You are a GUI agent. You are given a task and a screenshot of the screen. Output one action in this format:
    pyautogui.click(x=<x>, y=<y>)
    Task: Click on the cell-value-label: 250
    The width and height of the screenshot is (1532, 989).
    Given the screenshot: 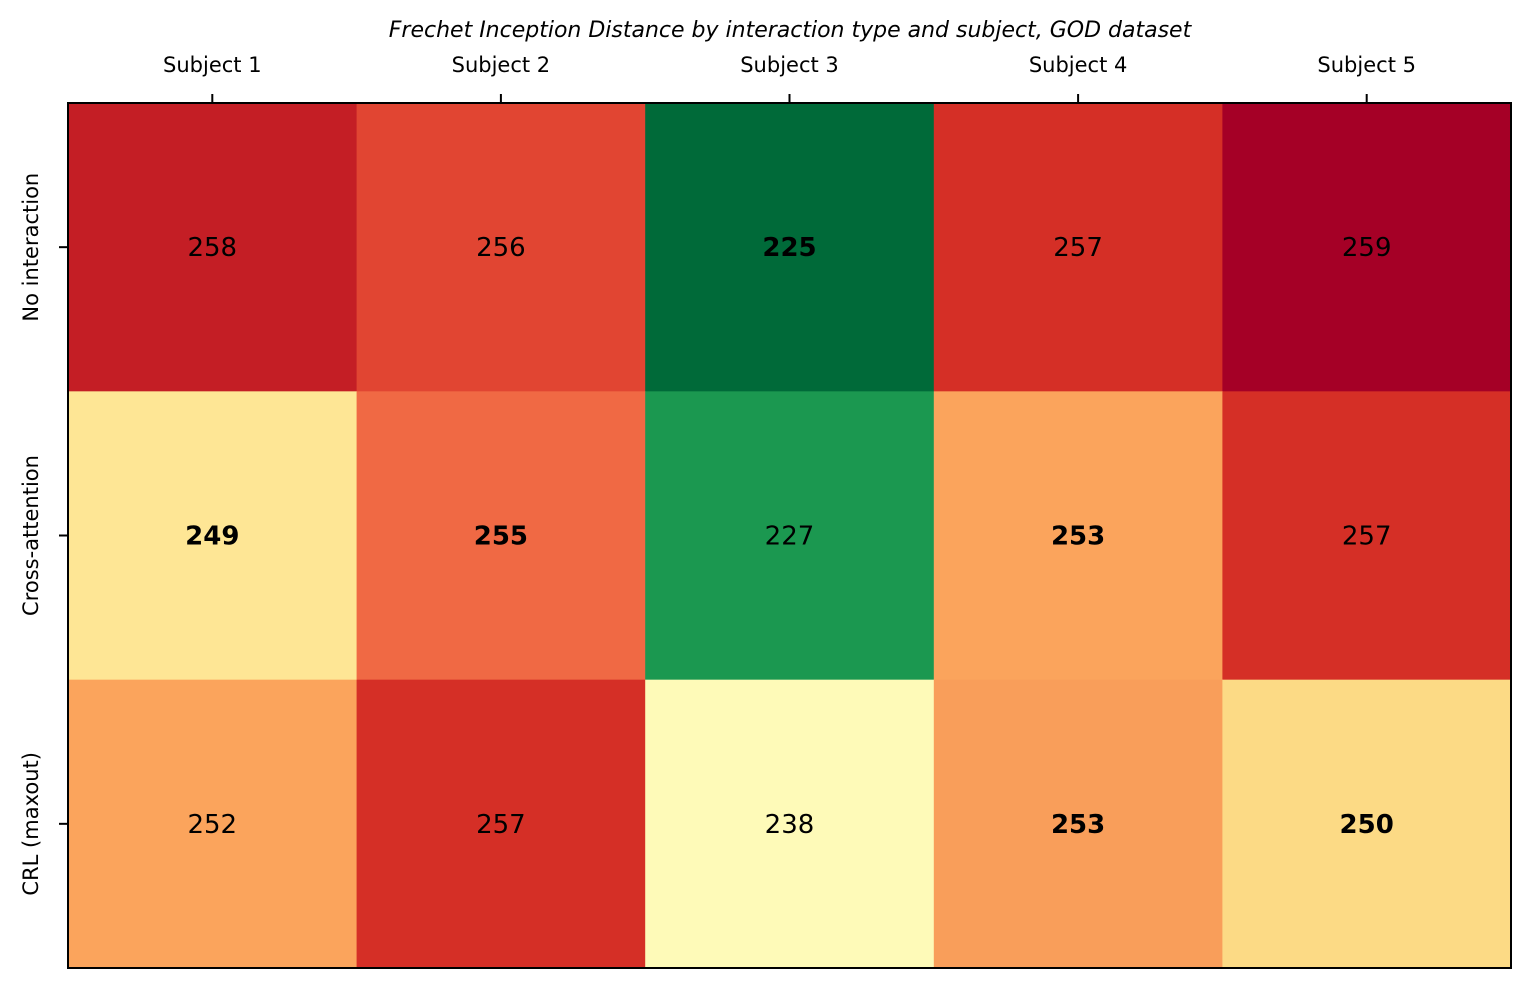 What is the action you would take?
    pyautogui.click(x=1367, y=825)
    